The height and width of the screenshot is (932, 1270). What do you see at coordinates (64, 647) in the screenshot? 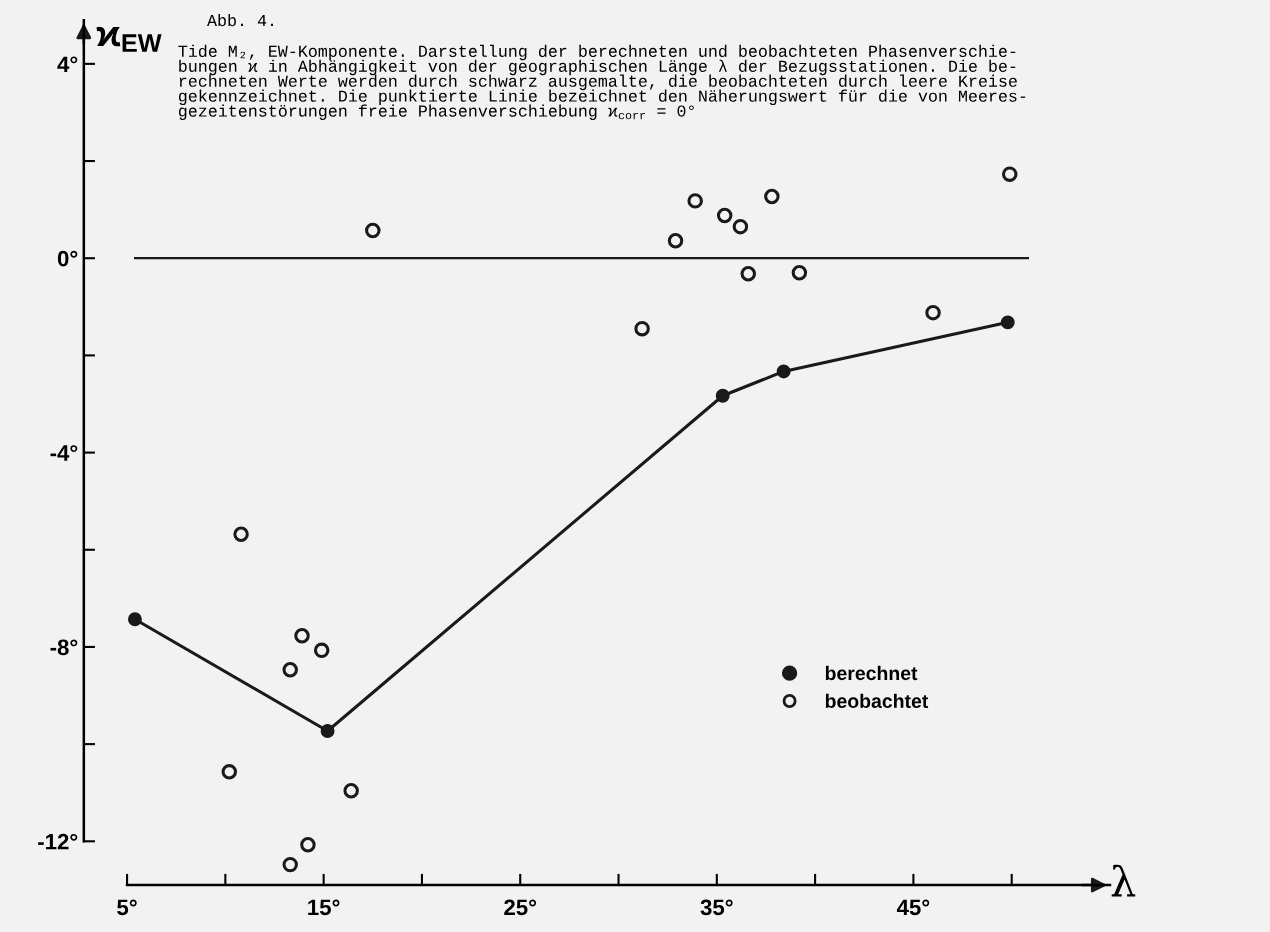
I see `y-tick-label: -8°` at bounding box center [64, 647].